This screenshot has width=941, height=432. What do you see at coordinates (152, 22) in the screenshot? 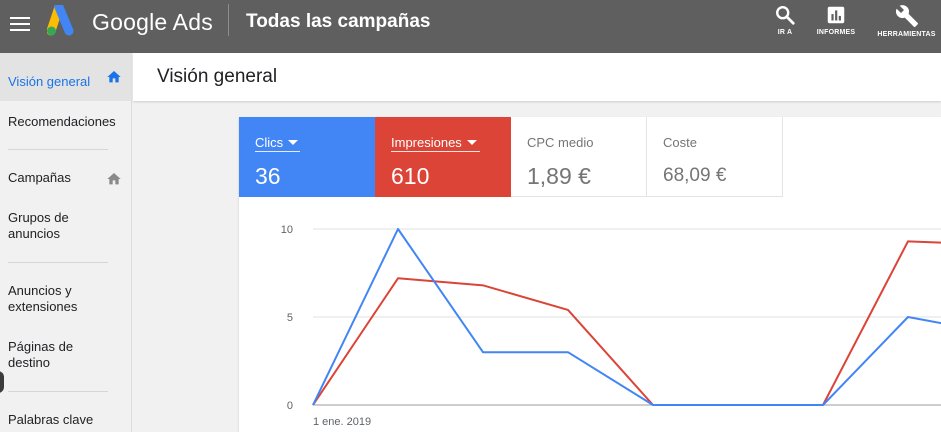
I see `brand-name: Google Ads` at bounding box center [152, 22].